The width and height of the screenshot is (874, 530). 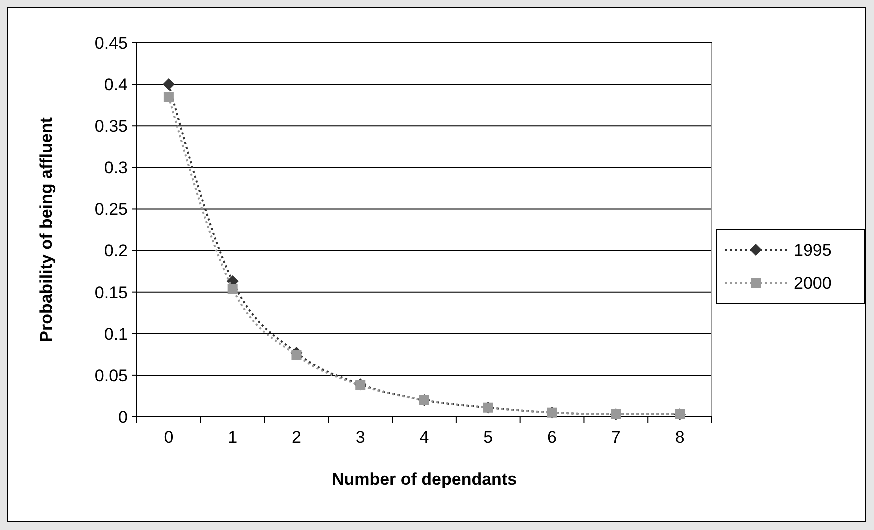 I want to click on x-tick-label: 2, so click(x=297, y=437).